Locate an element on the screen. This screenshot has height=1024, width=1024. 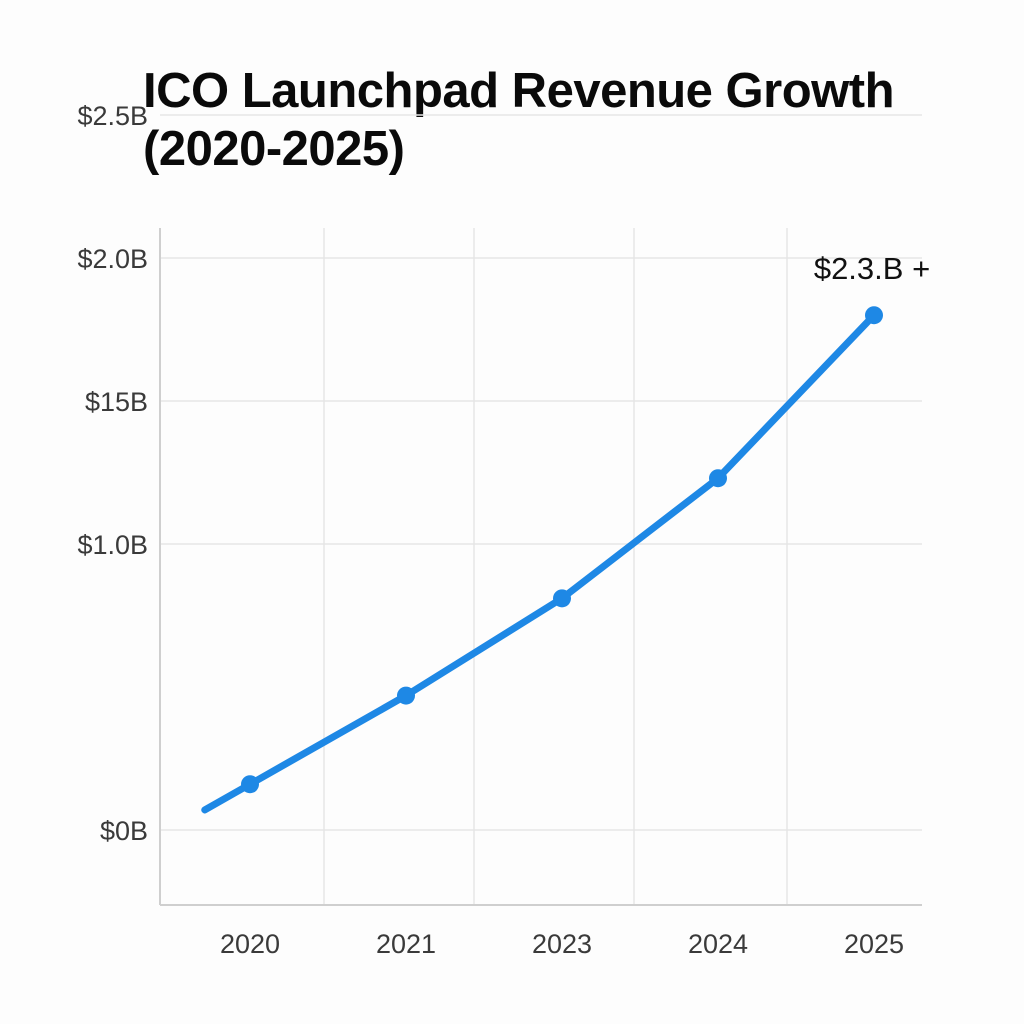
y-tick-label: $2.5B is located at coordinates (112, 116).